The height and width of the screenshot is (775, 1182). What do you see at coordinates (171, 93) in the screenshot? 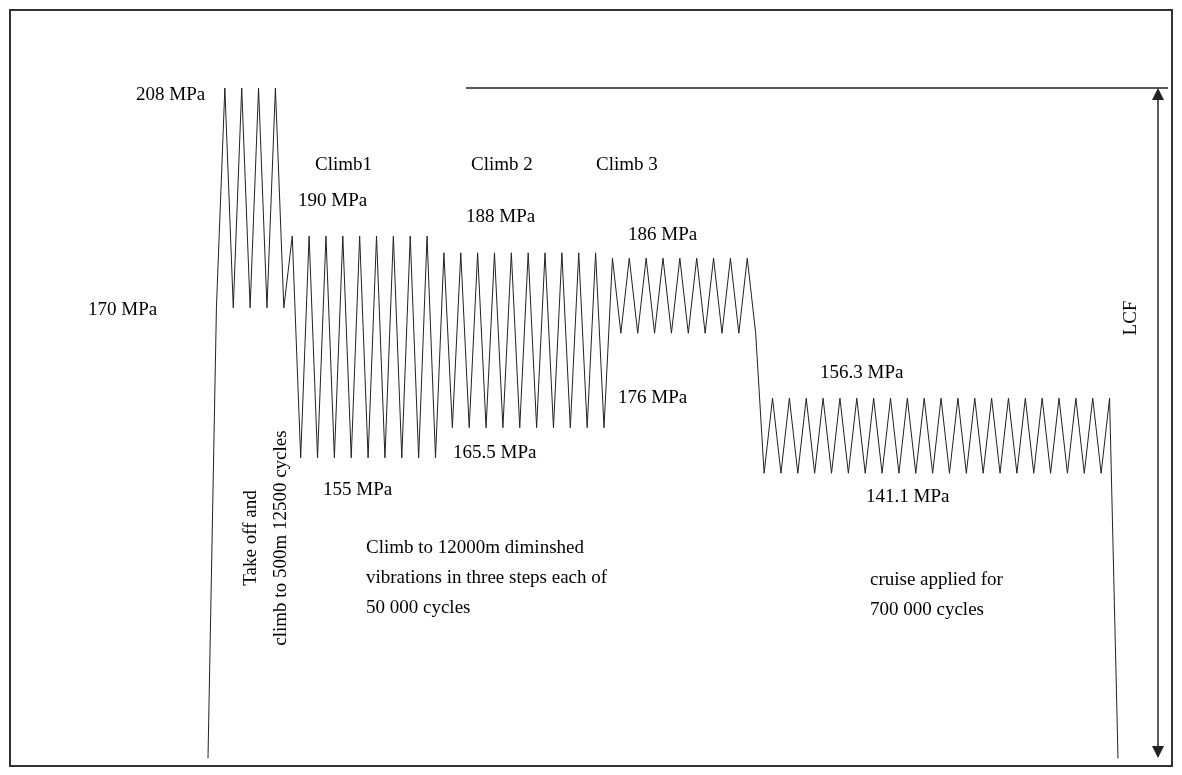
I see `annotation: 208 MPa` at bounding box center [171, 93].